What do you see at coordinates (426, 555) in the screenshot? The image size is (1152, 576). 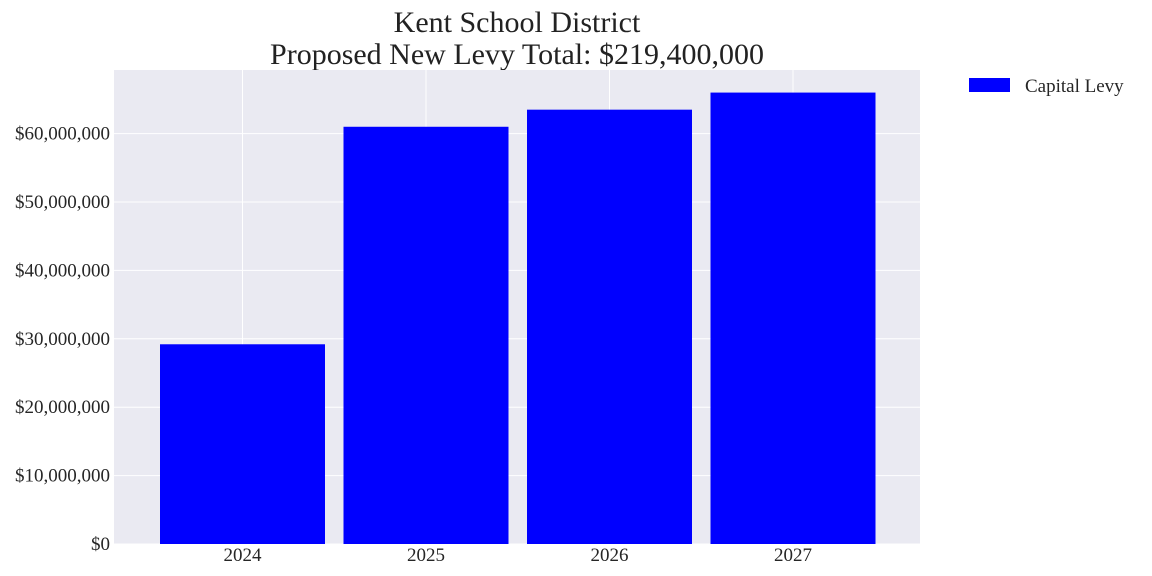 I see `x-tick-label: 2025` at bounding box center [426, 555].